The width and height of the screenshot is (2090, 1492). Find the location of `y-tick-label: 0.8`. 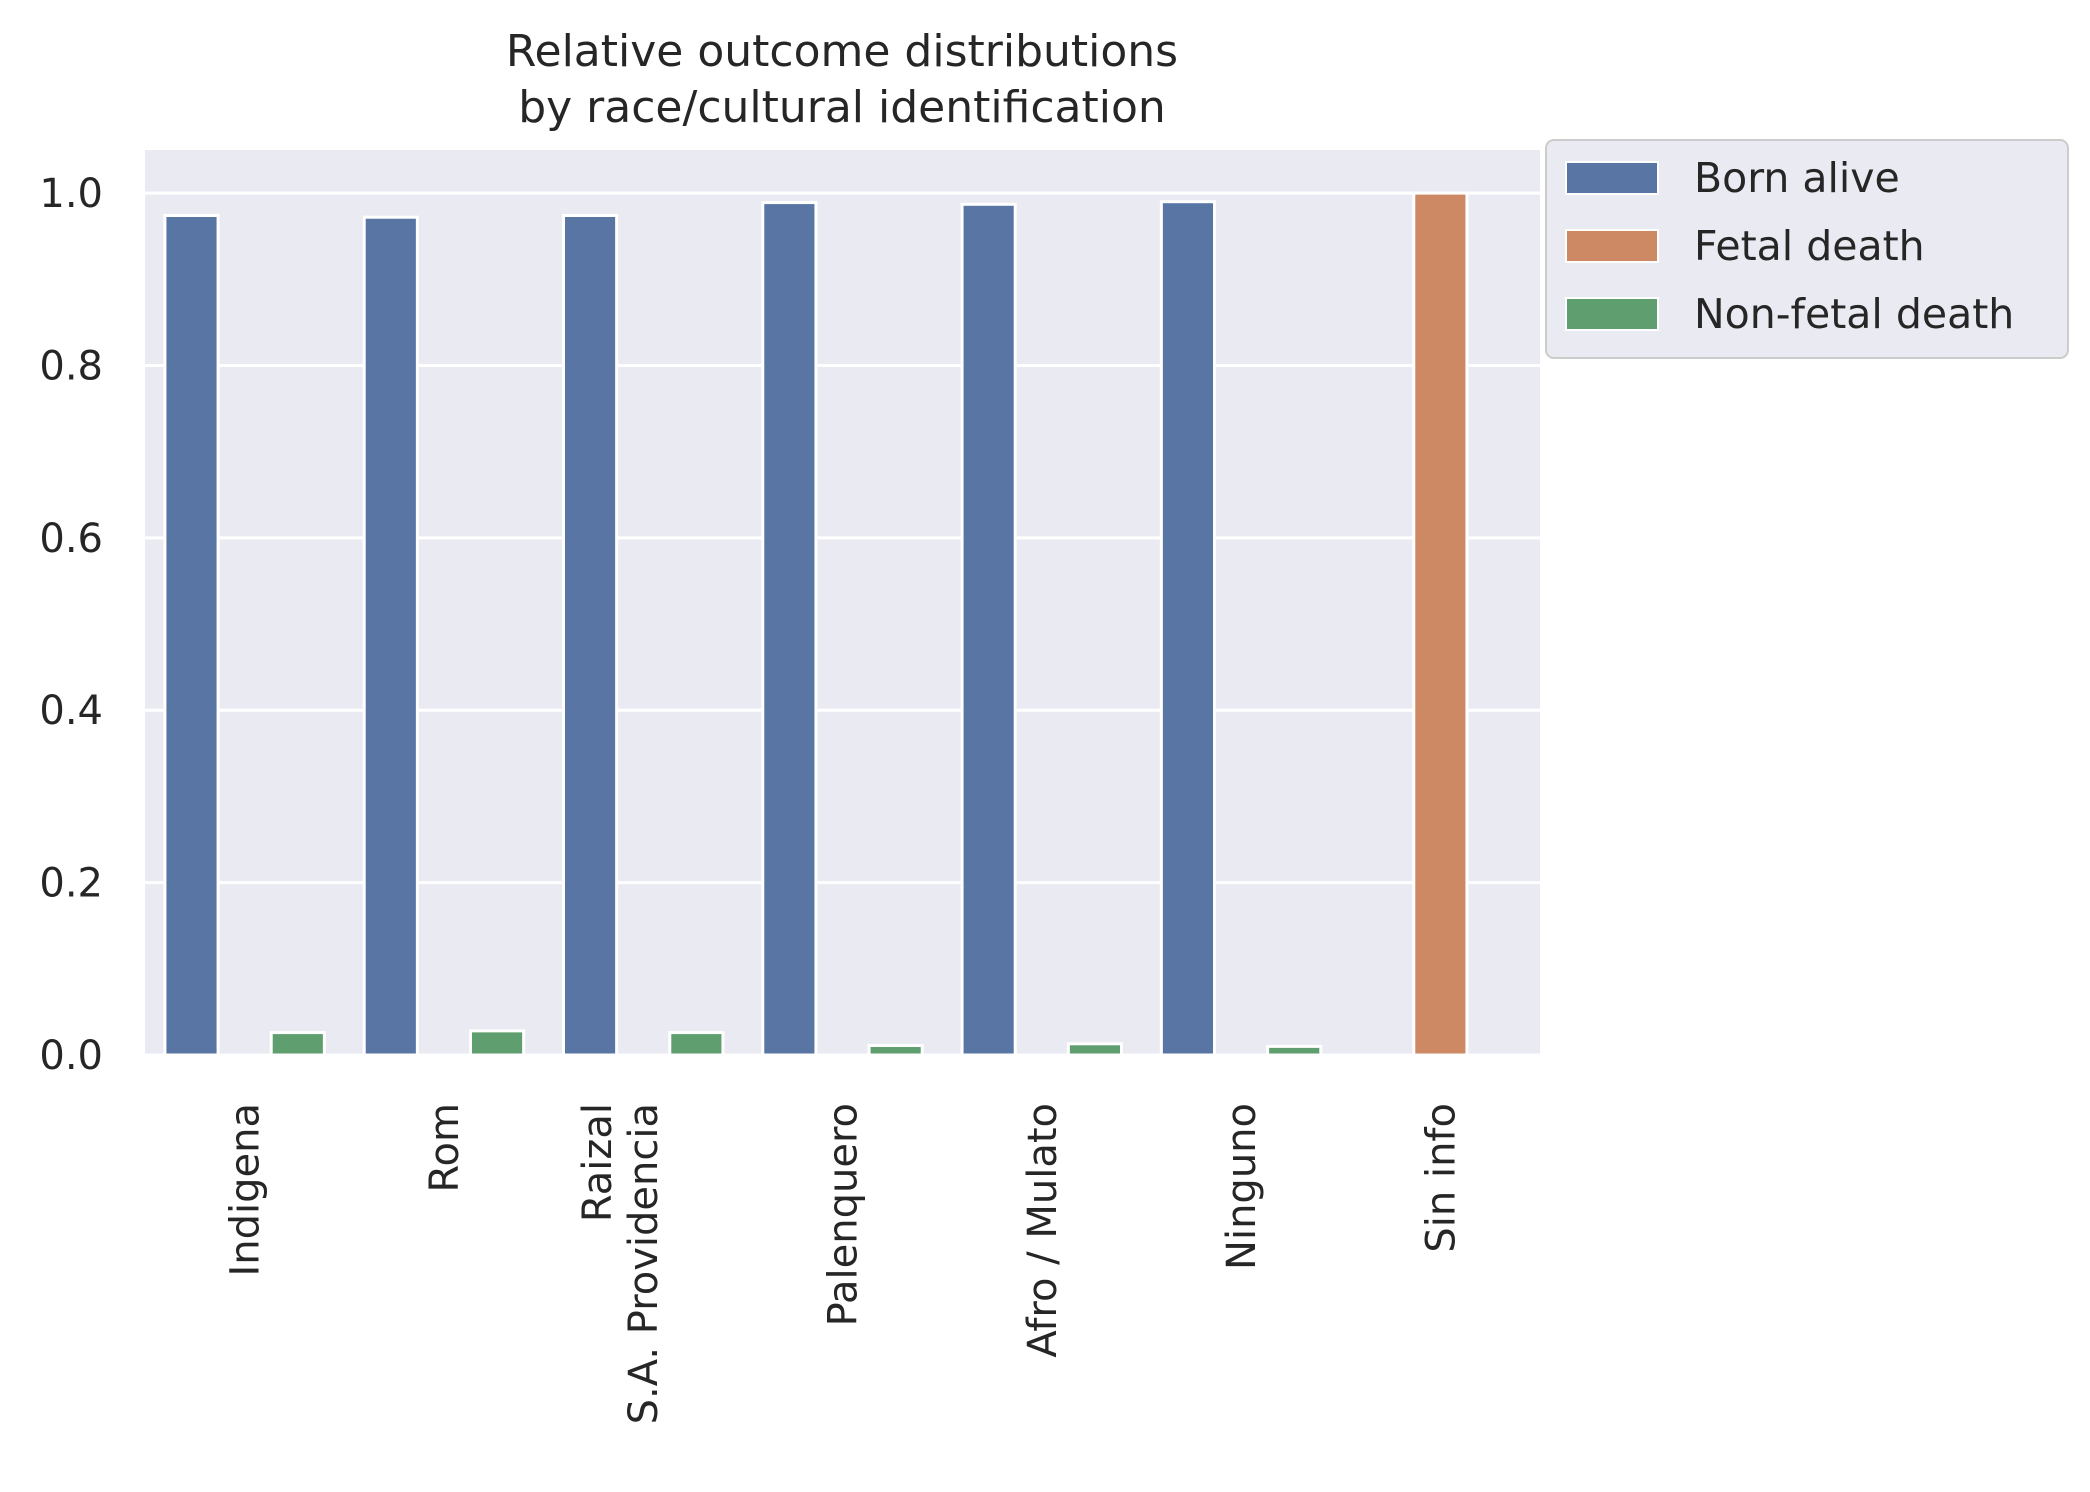

y-tick-label: 0.8 is located at coordinates (71, 366).